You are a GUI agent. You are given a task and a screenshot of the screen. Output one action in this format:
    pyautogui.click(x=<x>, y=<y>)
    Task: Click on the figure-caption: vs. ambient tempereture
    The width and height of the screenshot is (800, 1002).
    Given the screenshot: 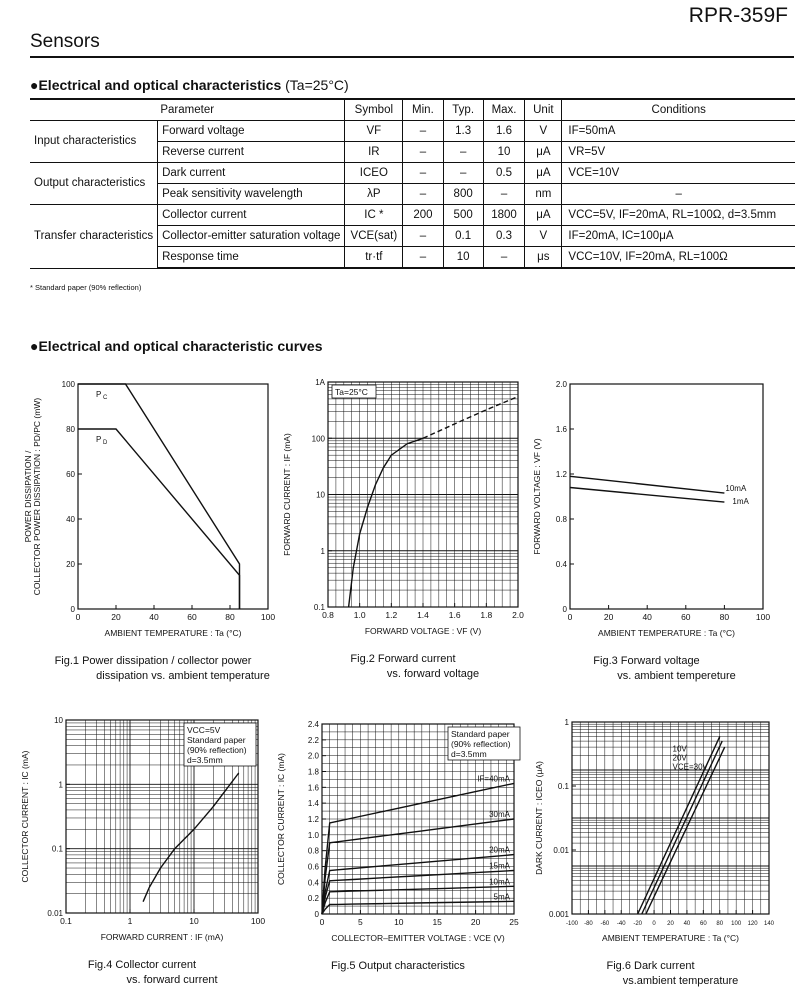 What is the action you would take?
    pyautogui.click(x=676, y=676)
    